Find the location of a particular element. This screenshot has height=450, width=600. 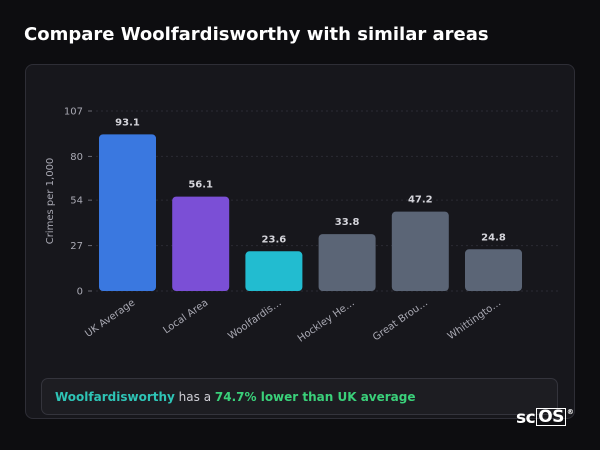

callout-text: has a is located at coordinates (195, 396).